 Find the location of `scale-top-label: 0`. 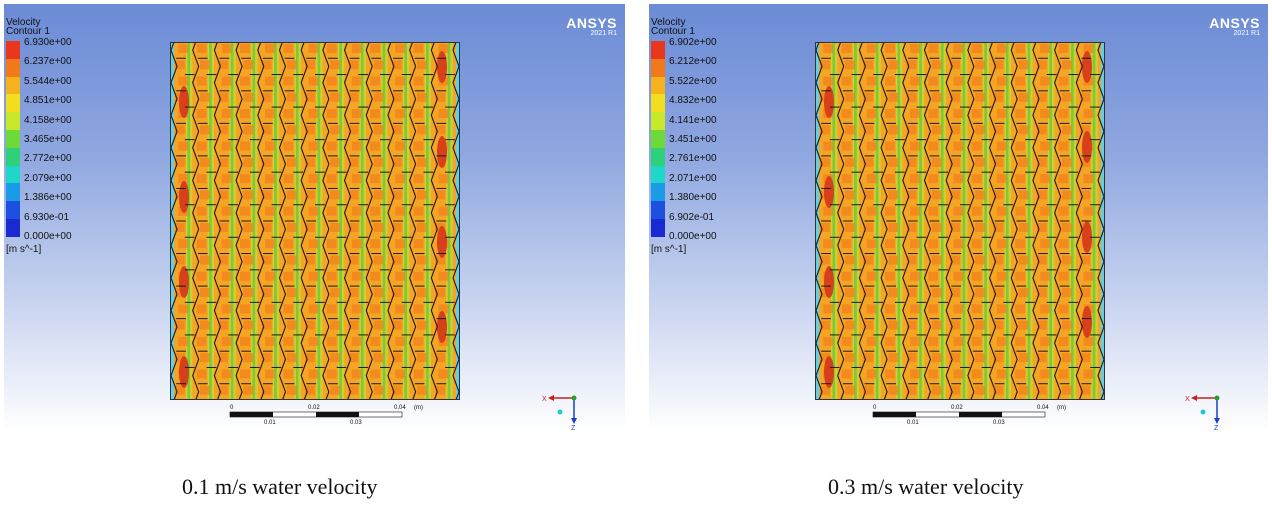

scale-top-label: 0 is located at coordinates (875, 408).